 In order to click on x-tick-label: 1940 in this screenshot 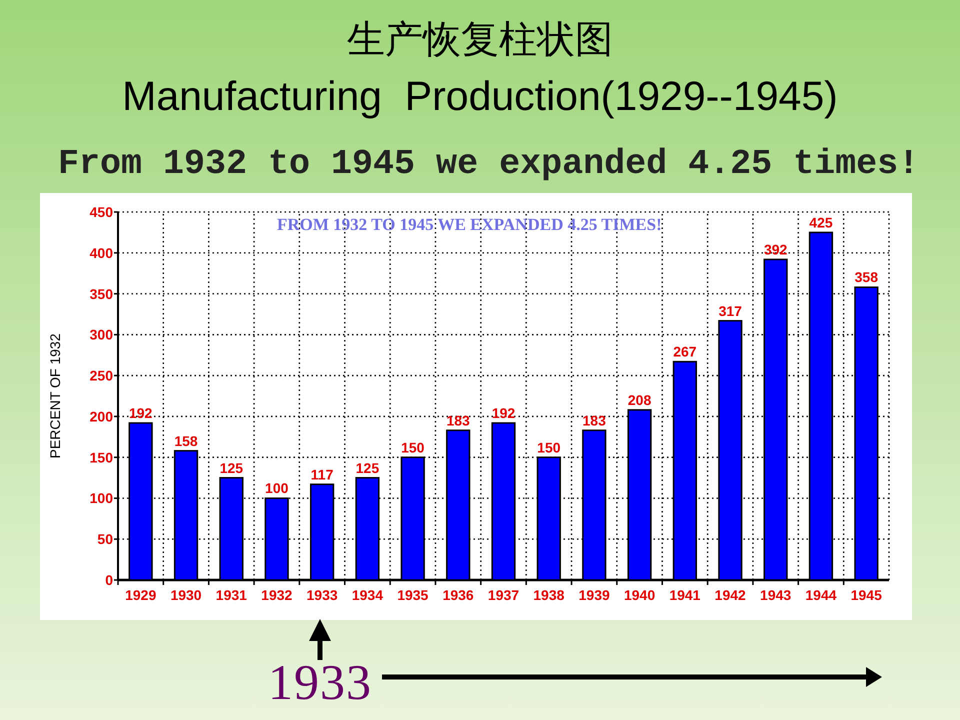, I will do `click(640, 595)`.